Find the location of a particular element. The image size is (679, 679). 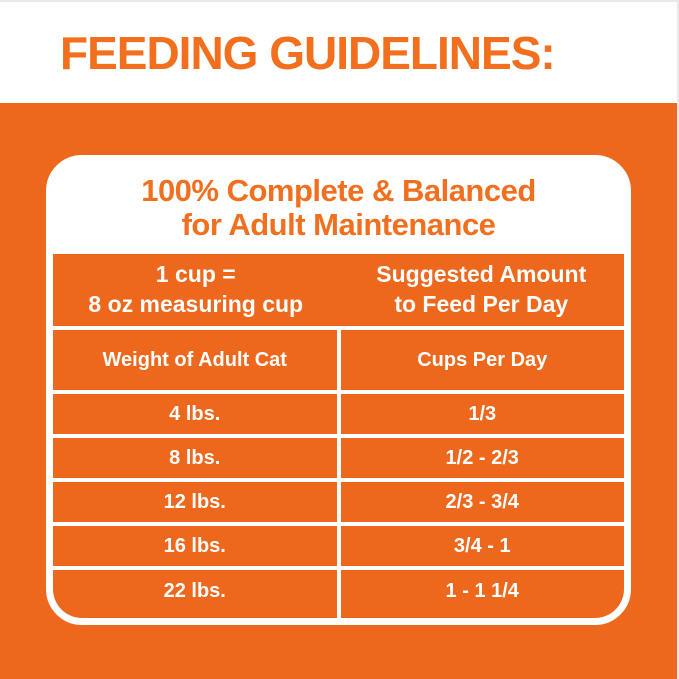

table-header-row: Weight of Adult Cat Cups Per Day is located at coordinates (338, 360).